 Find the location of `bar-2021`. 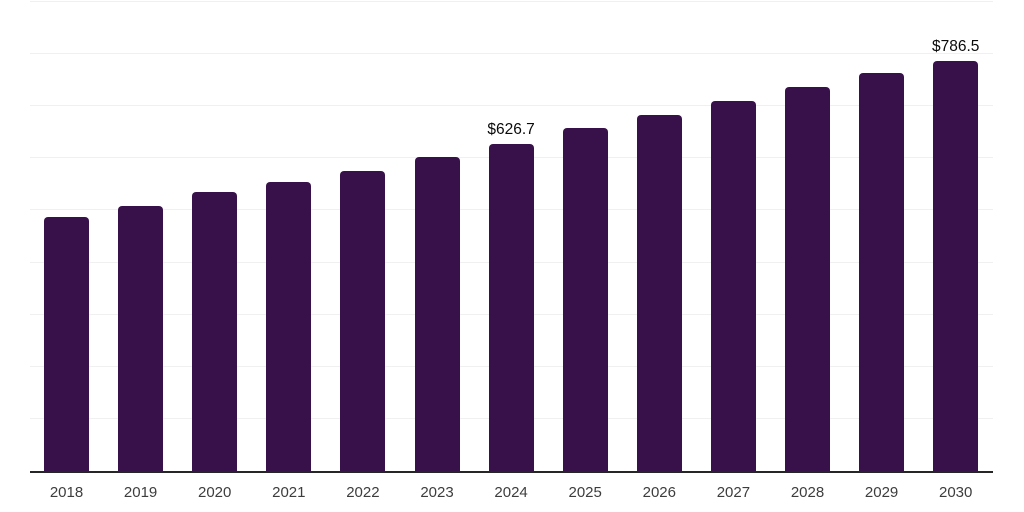

bar-2021 is located at coordinates (289, 326).